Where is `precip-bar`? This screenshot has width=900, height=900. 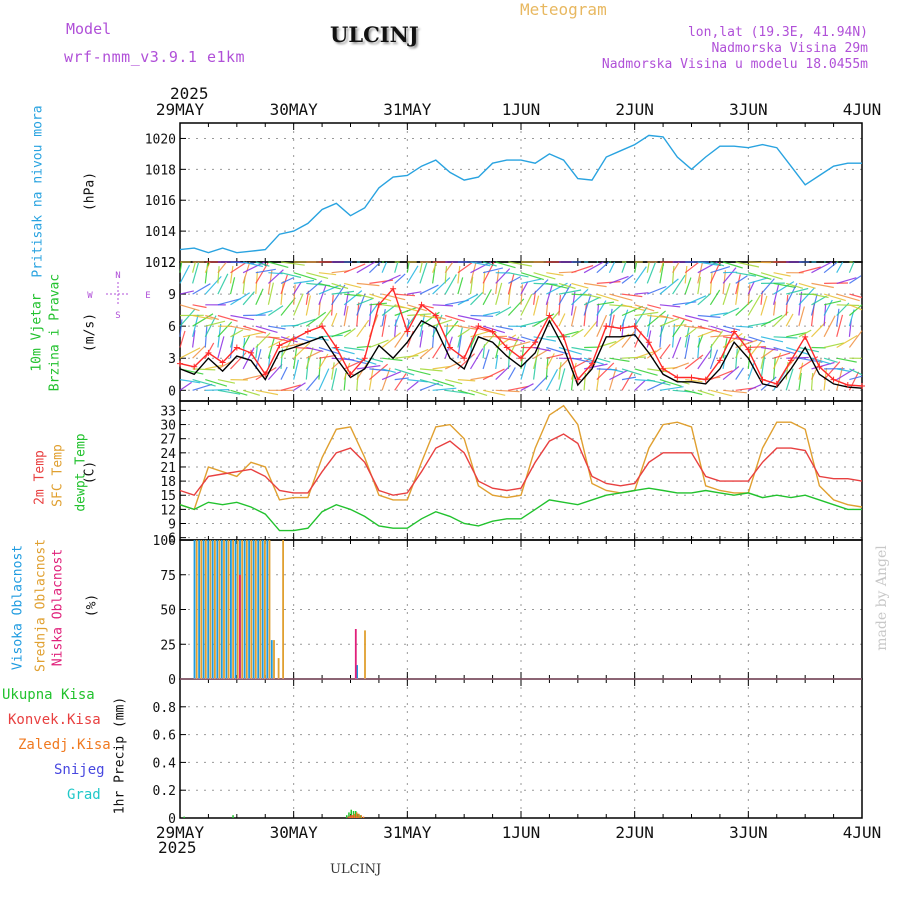 precip-bar is located at coordinates (360, 816).